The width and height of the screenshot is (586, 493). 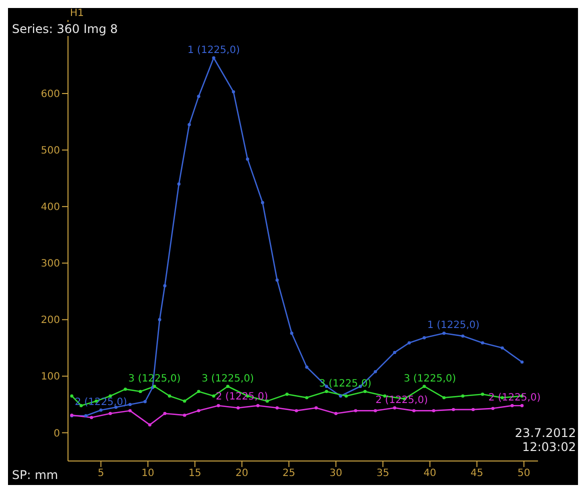 What do you see at coordinates (50, 208) in the screenshot?
I see `y-tick-label: 400` at bounding box center [50, 208].